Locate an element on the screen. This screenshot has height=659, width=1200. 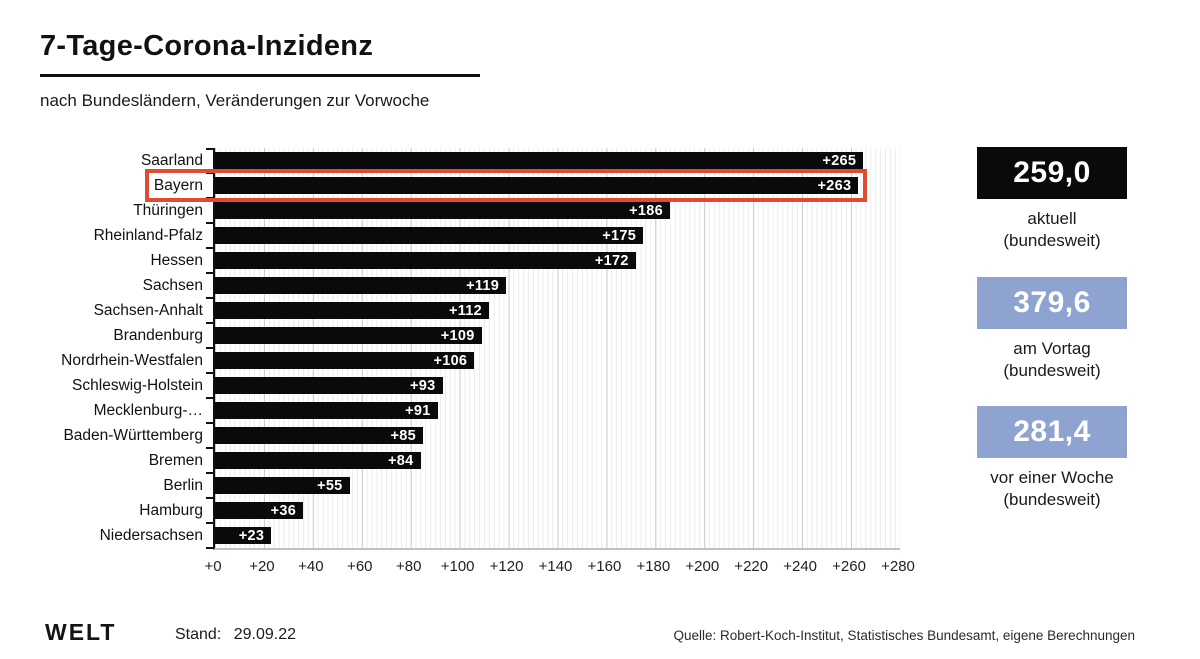
bar-row: +186 is located at coordinates (557, 210).